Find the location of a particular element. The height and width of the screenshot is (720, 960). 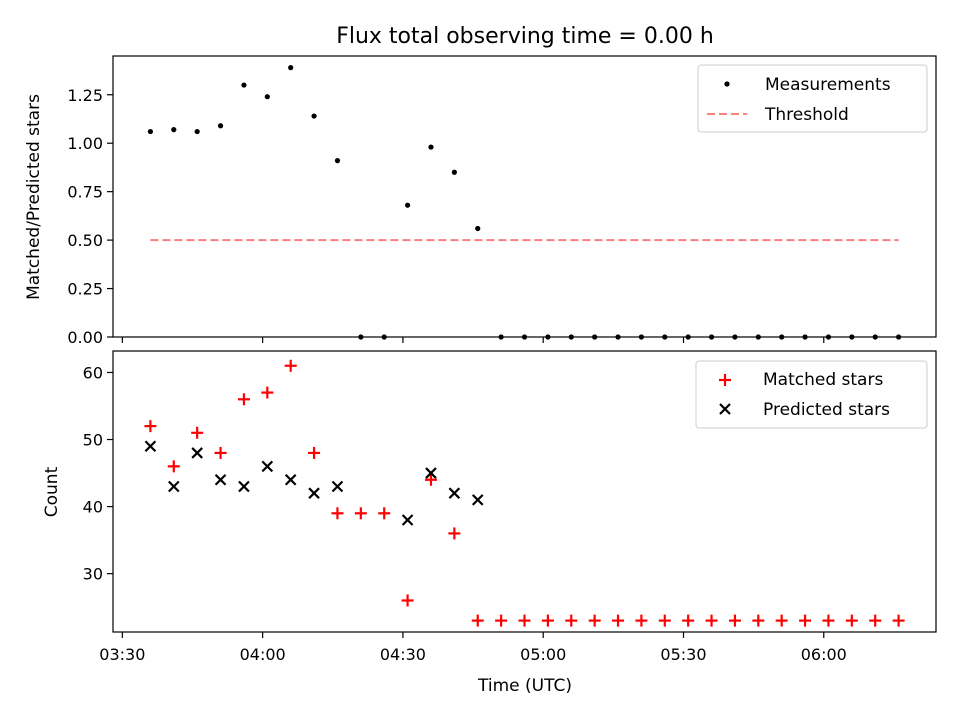

bottom-y-tick-label: 60 is located at coordinates (93, 372).